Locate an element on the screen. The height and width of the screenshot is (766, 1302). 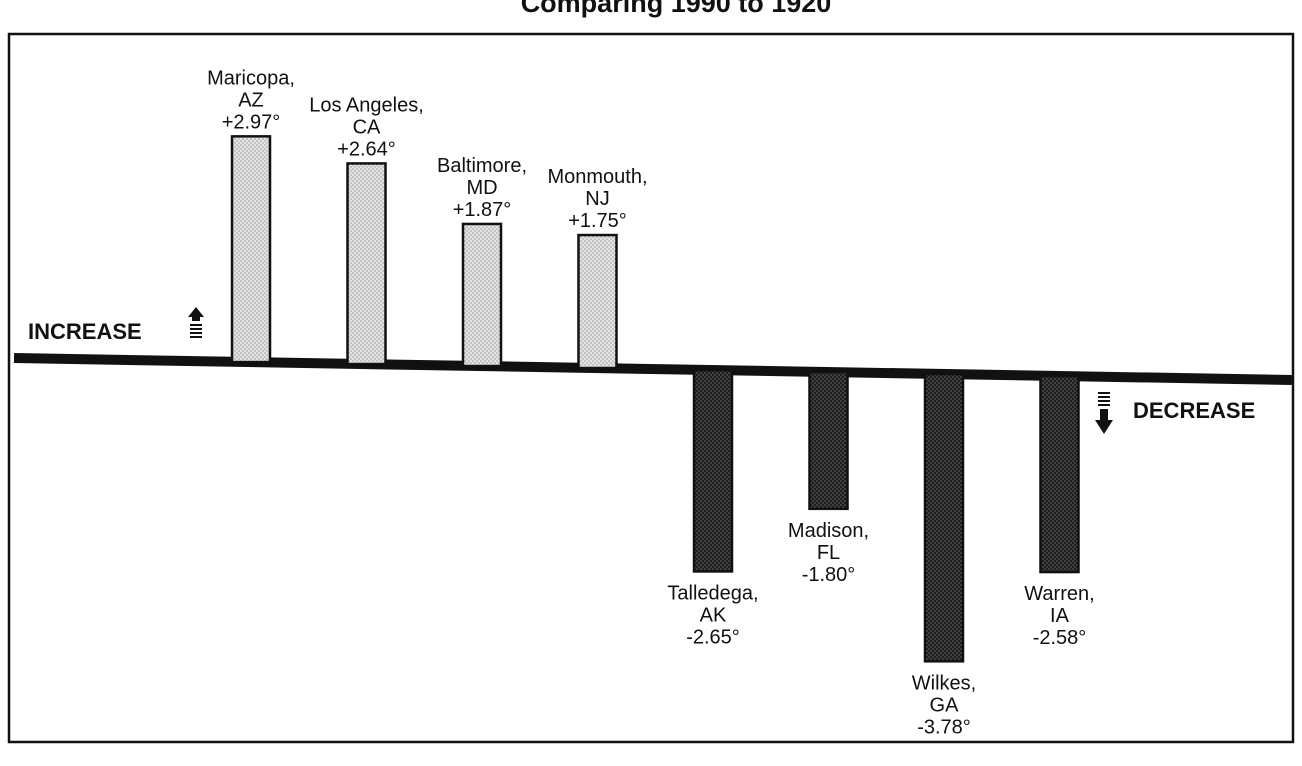
up-arrow-icon is located at coordinates (196, 322).